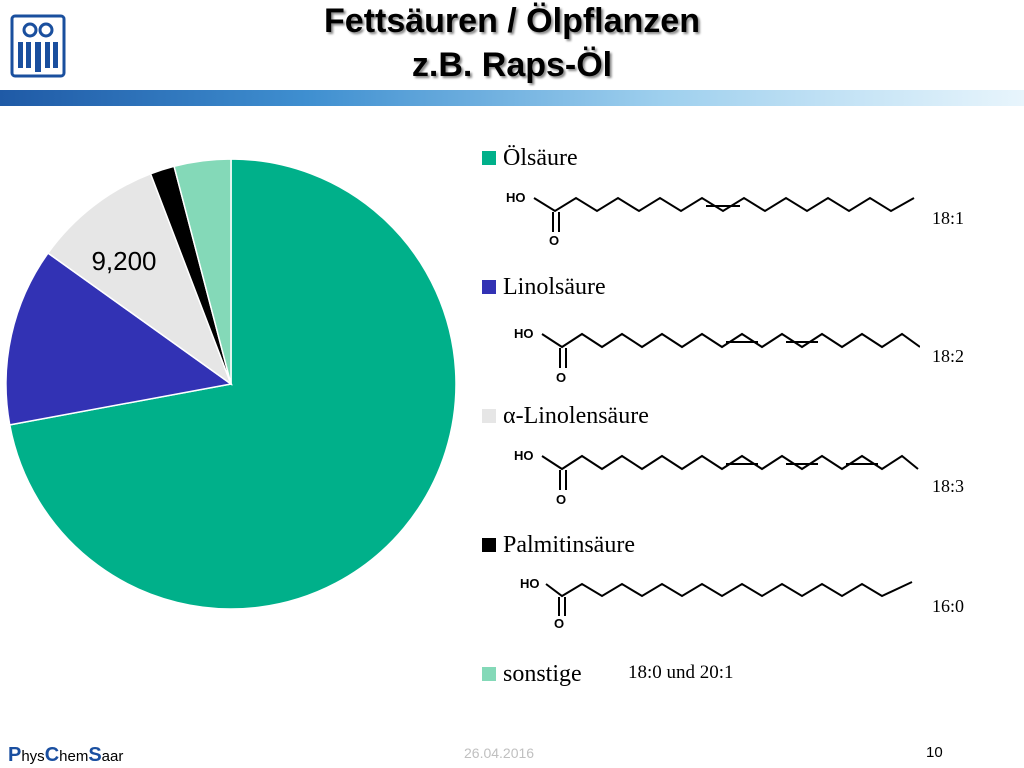  I want to click on legend-label: Palmitinsäure, so click(569, 545).